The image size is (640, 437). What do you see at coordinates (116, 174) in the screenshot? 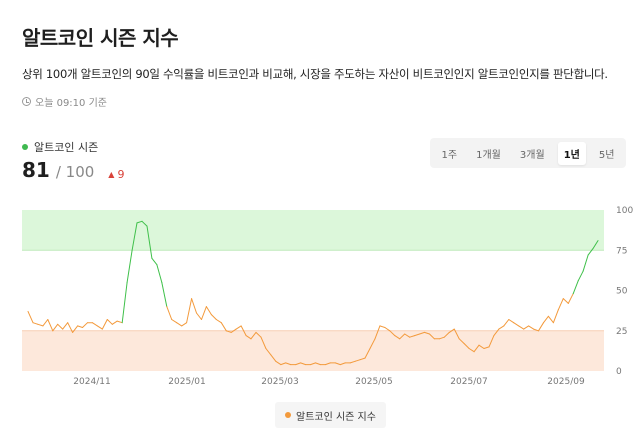
I see `change-indicator: ▲ 9` at bounding box center [116, 174].